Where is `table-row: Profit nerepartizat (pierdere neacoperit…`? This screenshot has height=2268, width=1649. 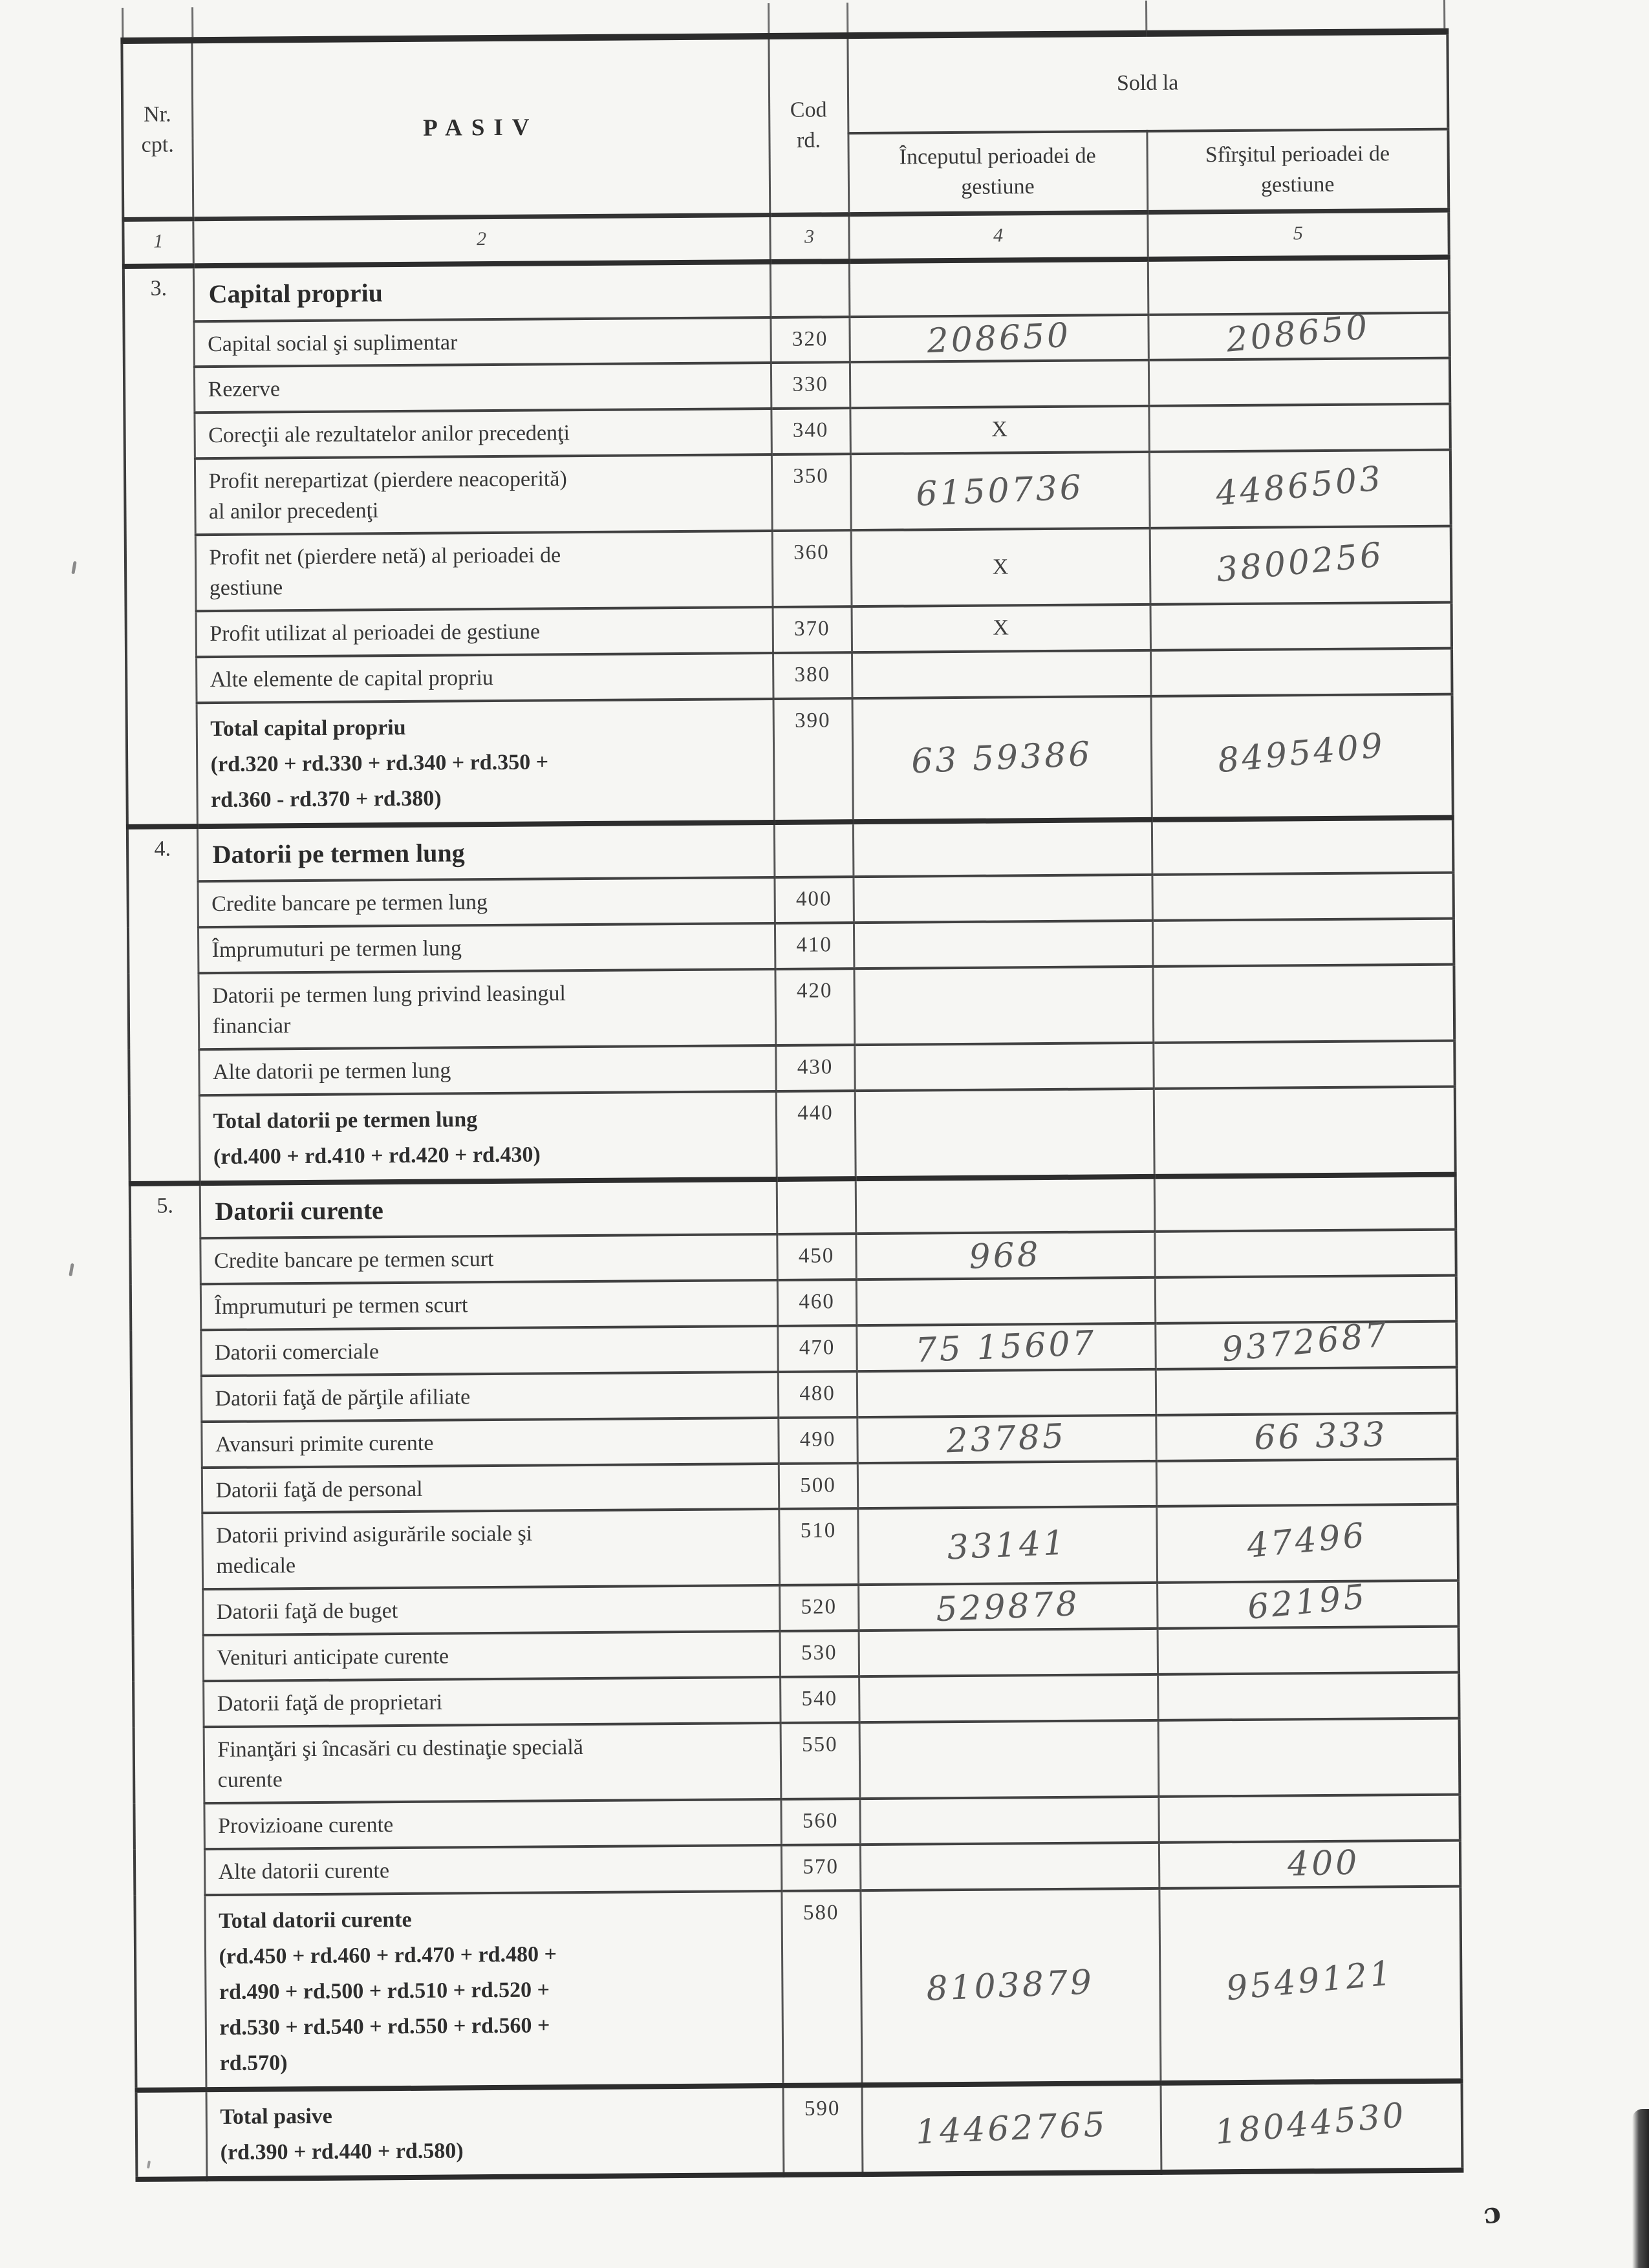
table-row: Profit nerepartizat (pierdere neacoperit… is located at coordinates (788, 492).